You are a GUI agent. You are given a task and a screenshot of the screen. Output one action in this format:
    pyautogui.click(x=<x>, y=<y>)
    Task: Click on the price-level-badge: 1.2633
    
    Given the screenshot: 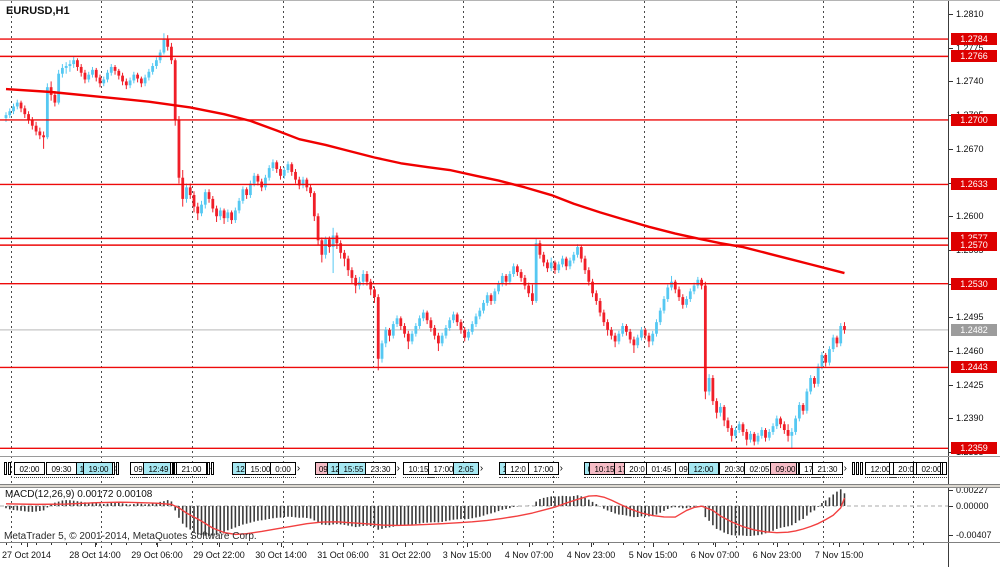 What is the action you would take?
    pyautogui.click(x=974, y=184)
    